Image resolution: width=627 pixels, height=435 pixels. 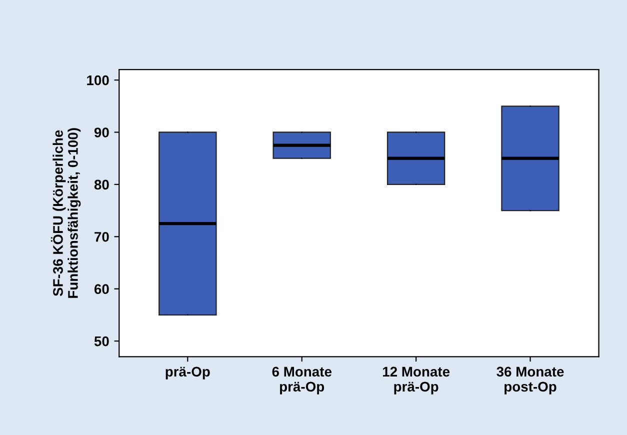 I want to click on y-tick-label: 50, so click(x=101, y=341).